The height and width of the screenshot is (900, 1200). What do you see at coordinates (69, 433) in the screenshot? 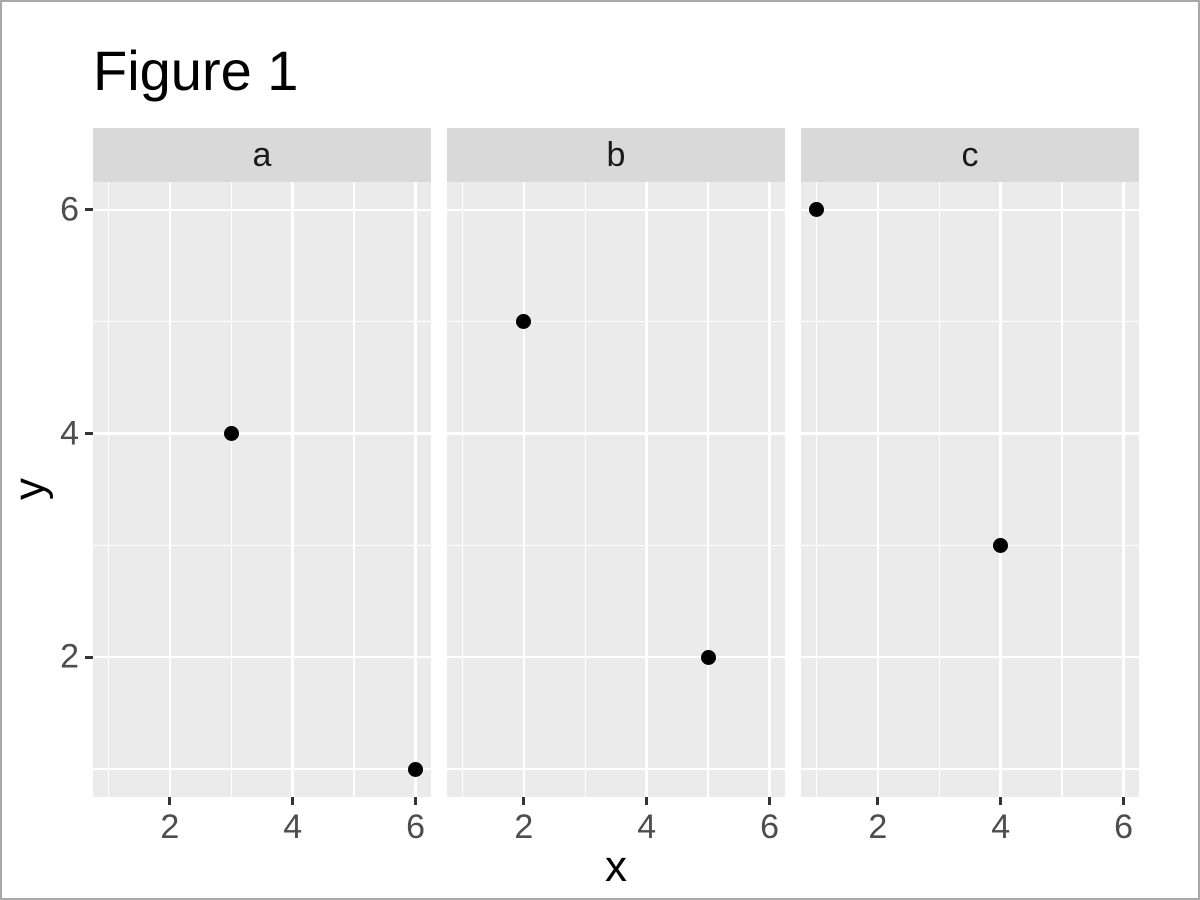
I see `y-tick-label: 4` at bounding box center [69, 433].